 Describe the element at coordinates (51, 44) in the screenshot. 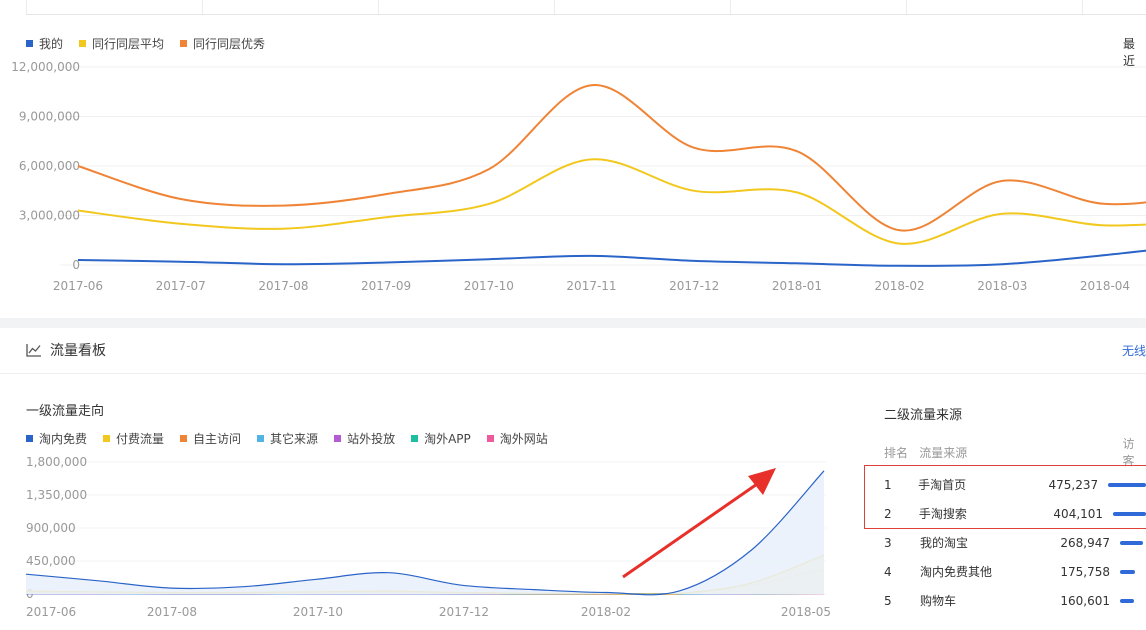

I see `legend-label: 我的` at that location.